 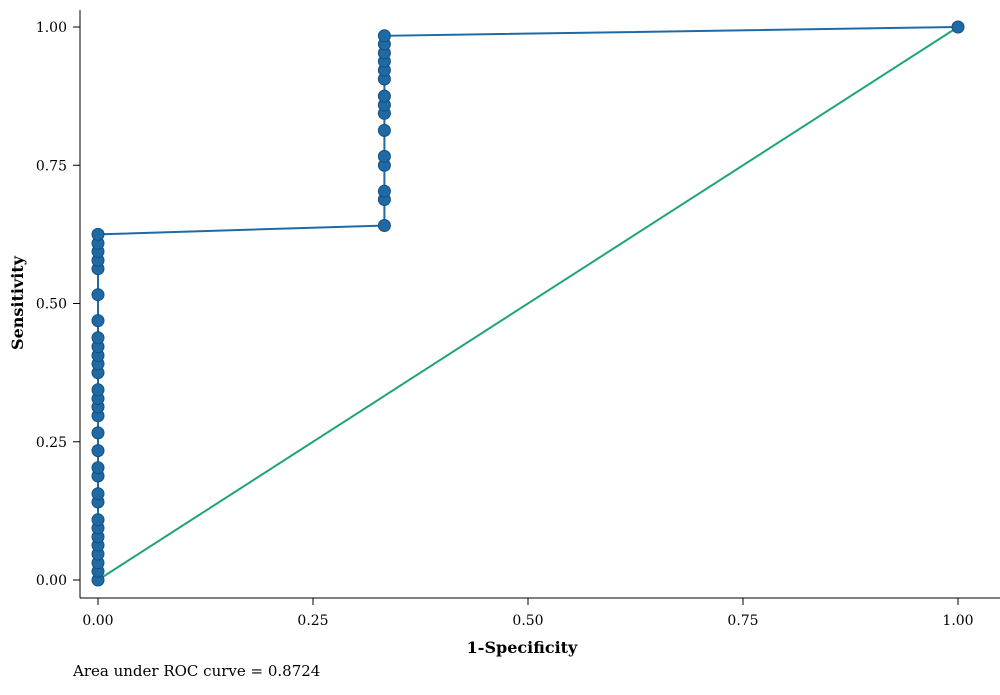 What do you see at coordinates (312, 621) in the screenshot?
I see `x-tick-label: 0.25` at bounding box center [312, 621].